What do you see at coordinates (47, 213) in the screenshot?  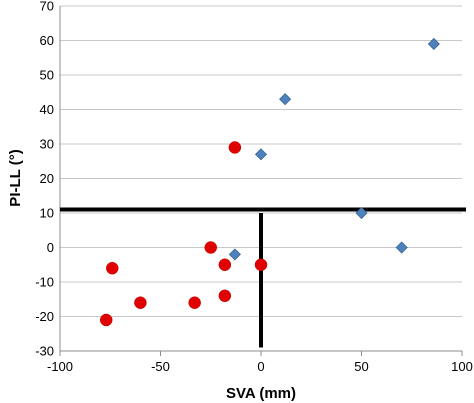 I see `y-tick-label: 10` at bounding box center [47, 213].